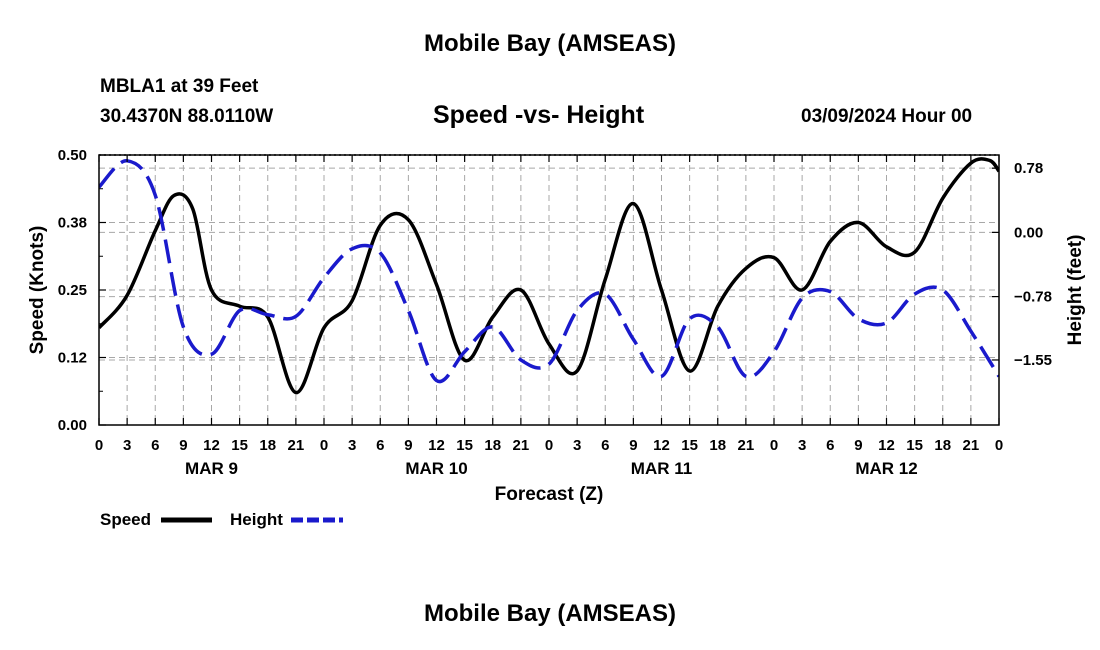 This screenshot has height=650, width=1100. Describe the element at coordinates (436, 468) in the screenshot. I see `x-day-label: MAR 10` at that location.